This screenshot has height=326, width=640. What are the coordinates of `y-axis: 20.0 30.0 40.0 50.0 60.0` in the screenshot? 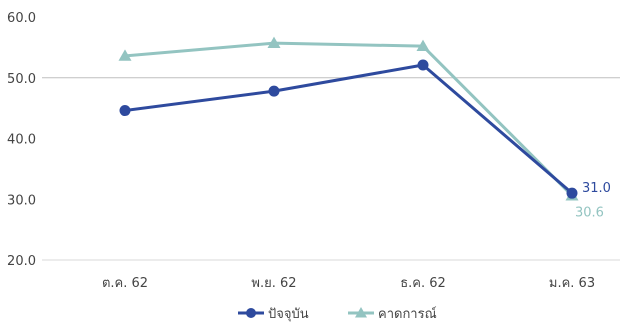 It's located at (21, 140).